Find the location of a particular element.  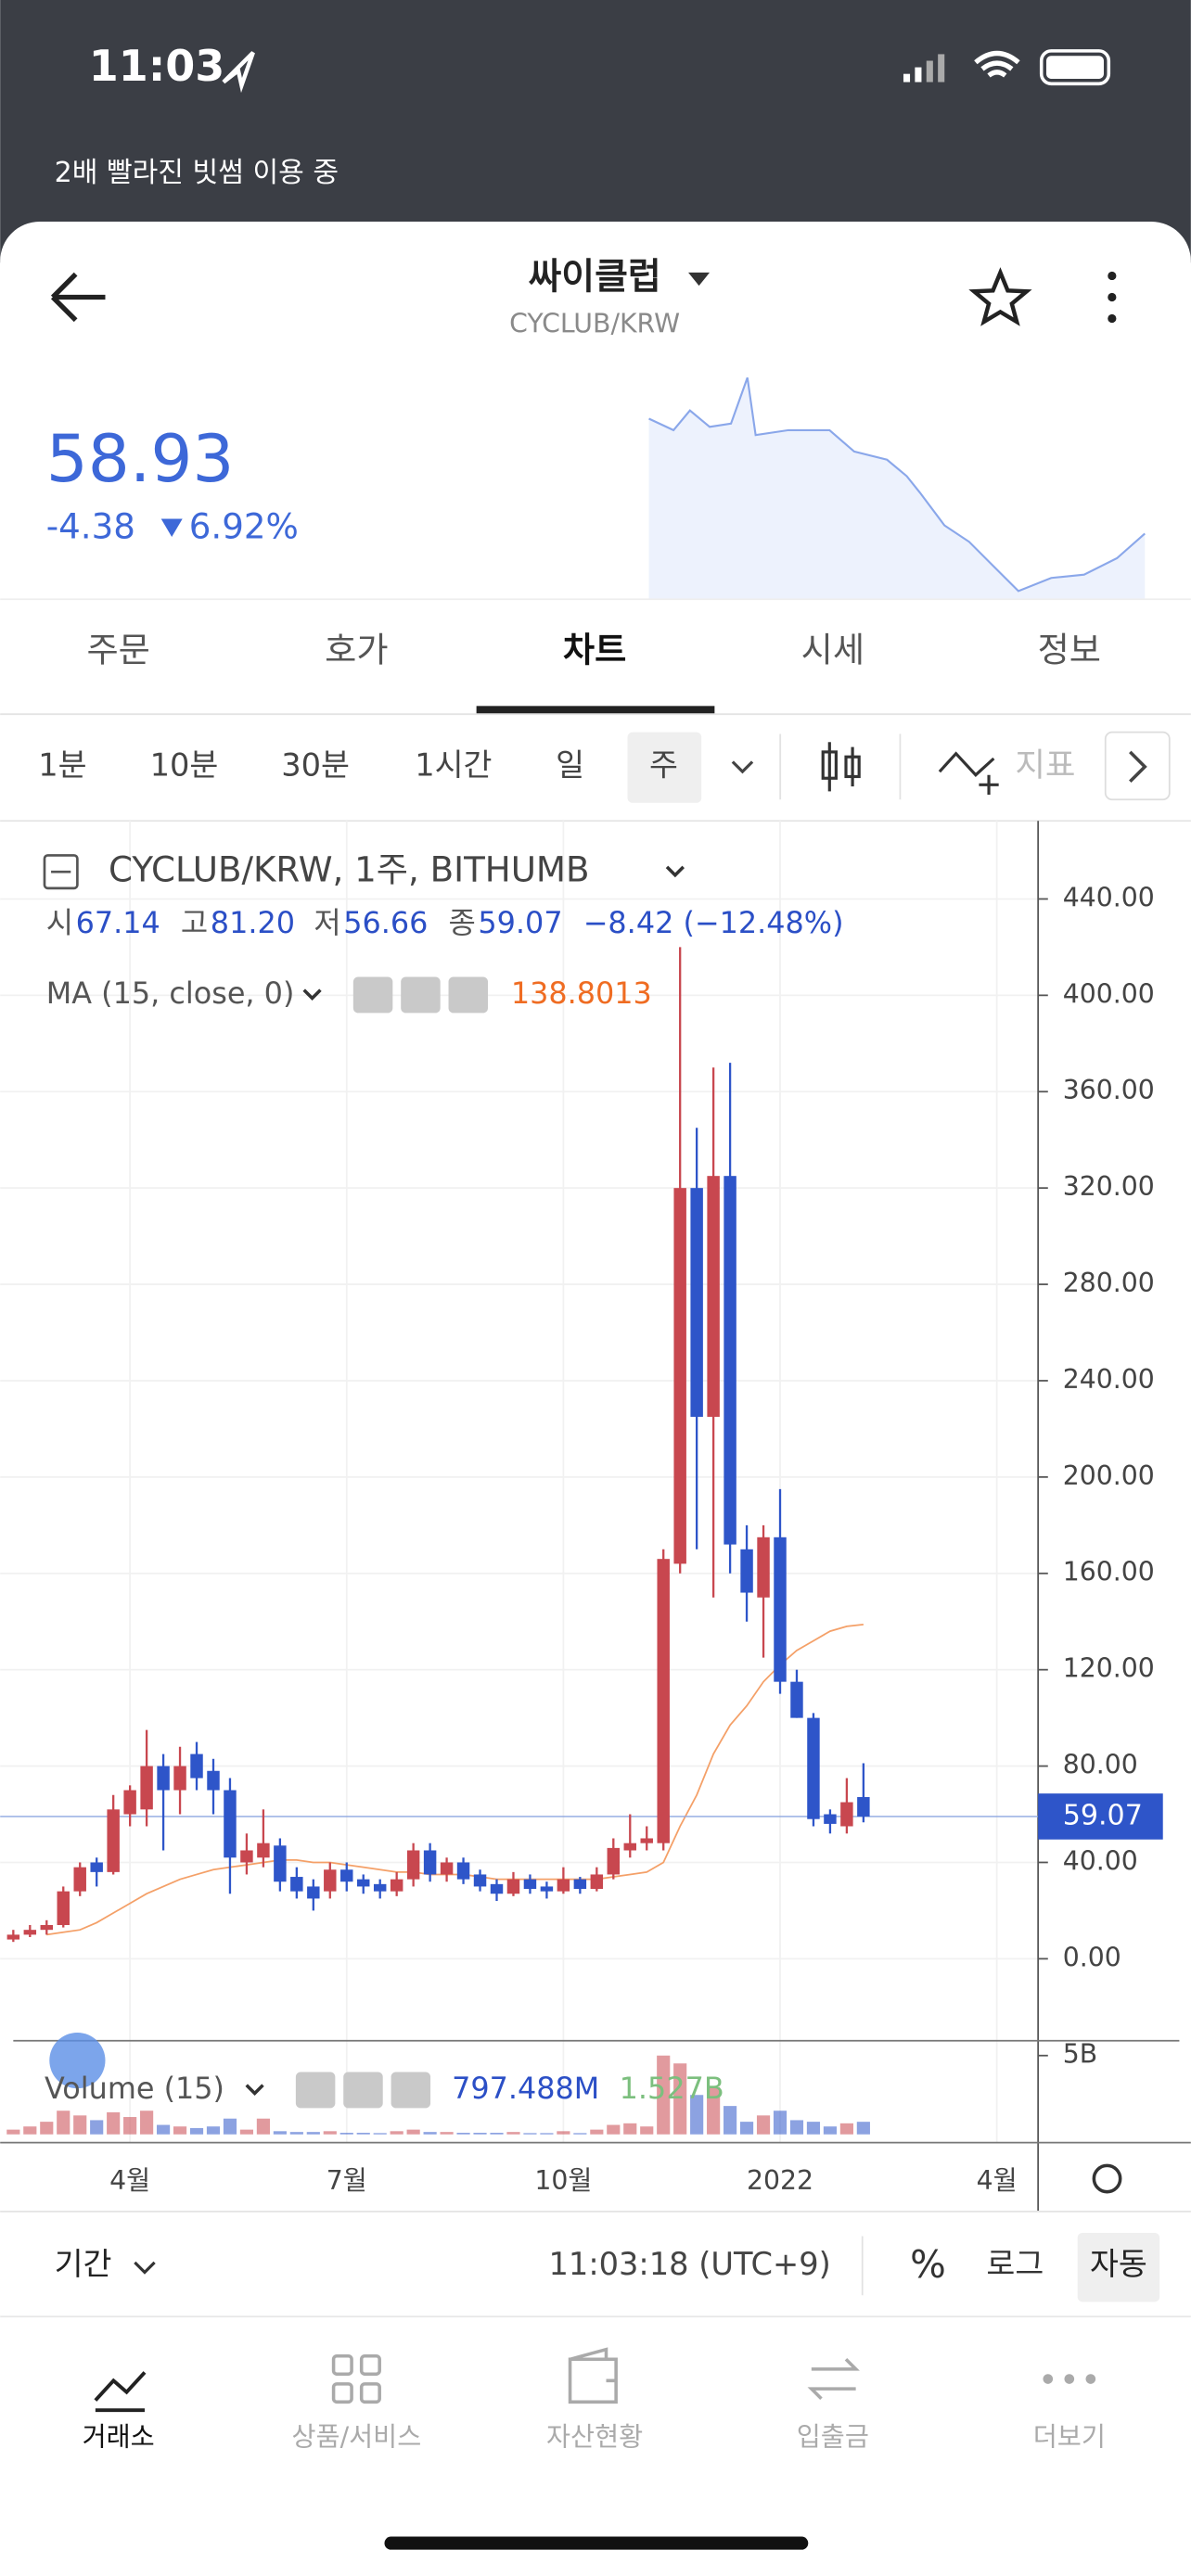

title-dropdown is located at coordinates (699, 279).